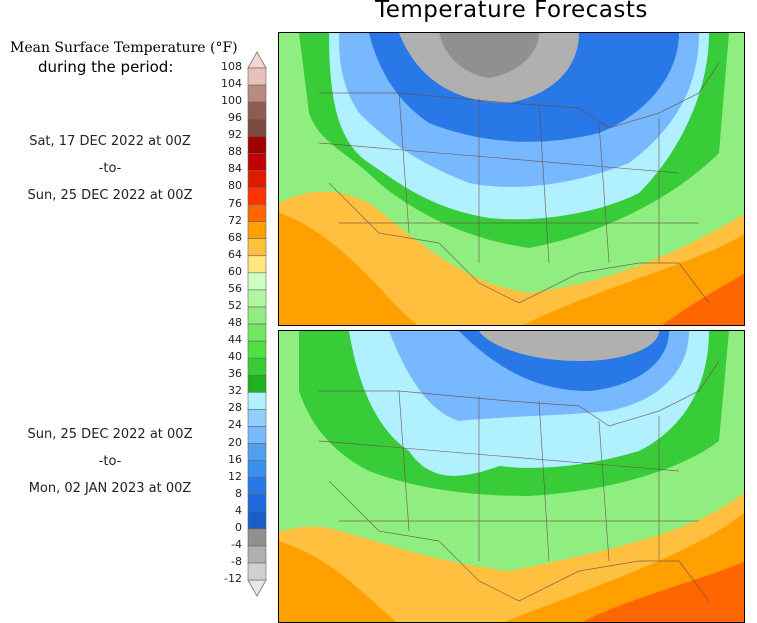  What do you see at coordinates (235, 203) in the screenshot?
I see `color-bar-tick: 76` at bounding box center [235, 203].